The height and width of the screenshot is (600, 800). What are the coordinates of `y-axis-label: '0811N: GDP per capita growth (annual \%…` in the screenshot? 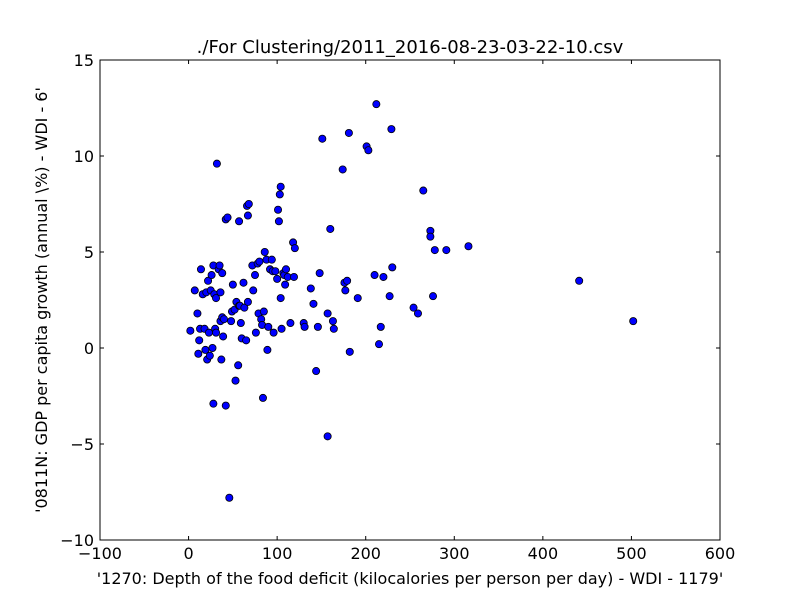 It's located at (41, 300).